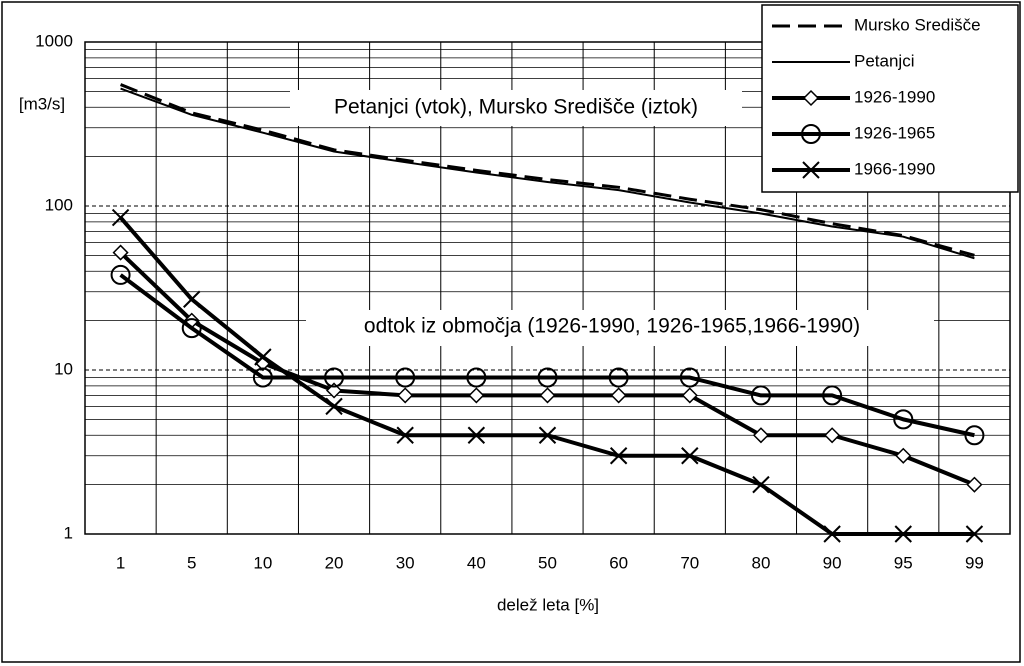  I want to click on x-tick-label: 95, so click(903, 562).